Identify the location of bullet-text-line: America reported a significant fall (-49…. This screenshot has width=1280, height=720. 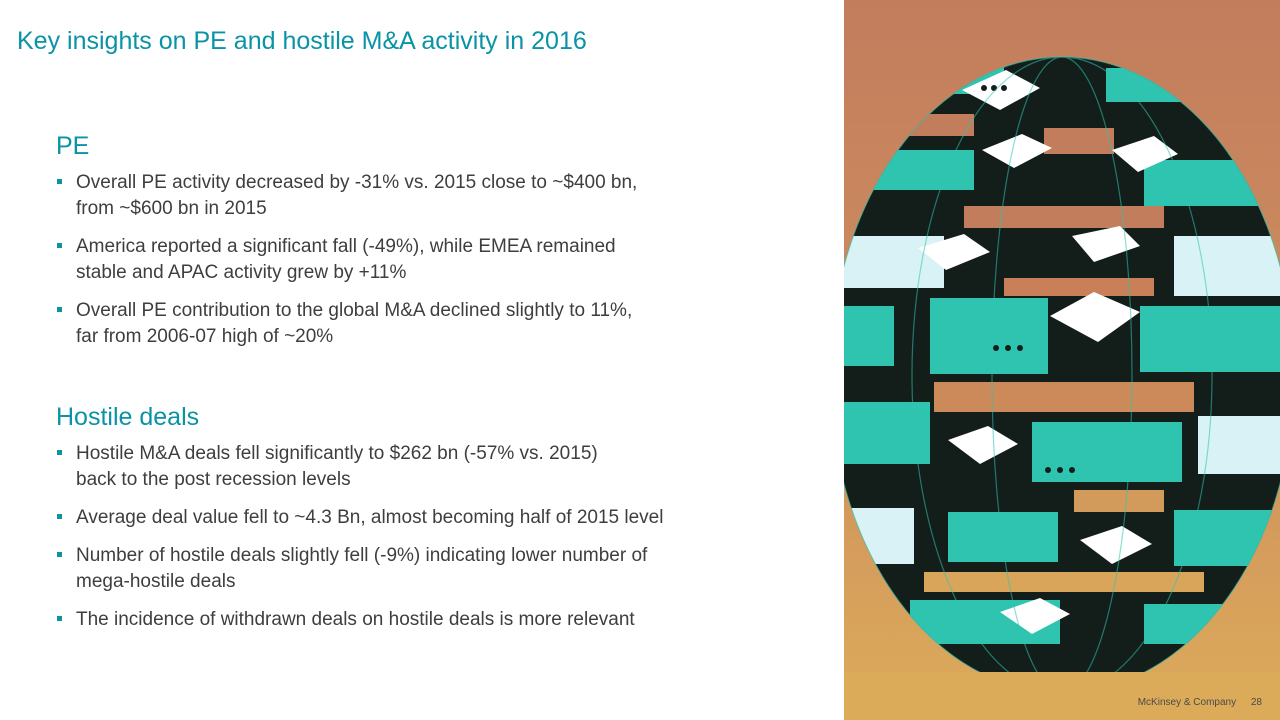
(346, 246).